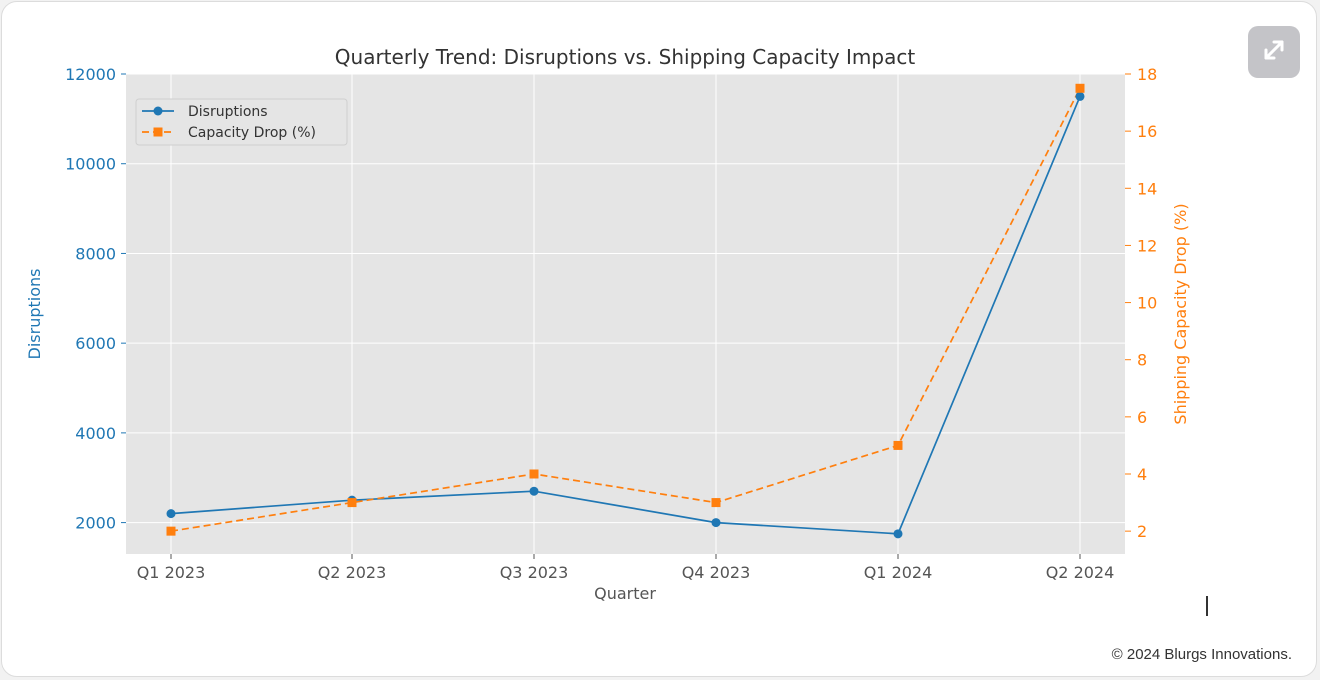 Image resolution: width=1320 pixels, height=680 pixels. What do you see at coordinates (158, 111) in the screenshot?
I see `legend-disruptions-marker` at bounding box center [158, 111].